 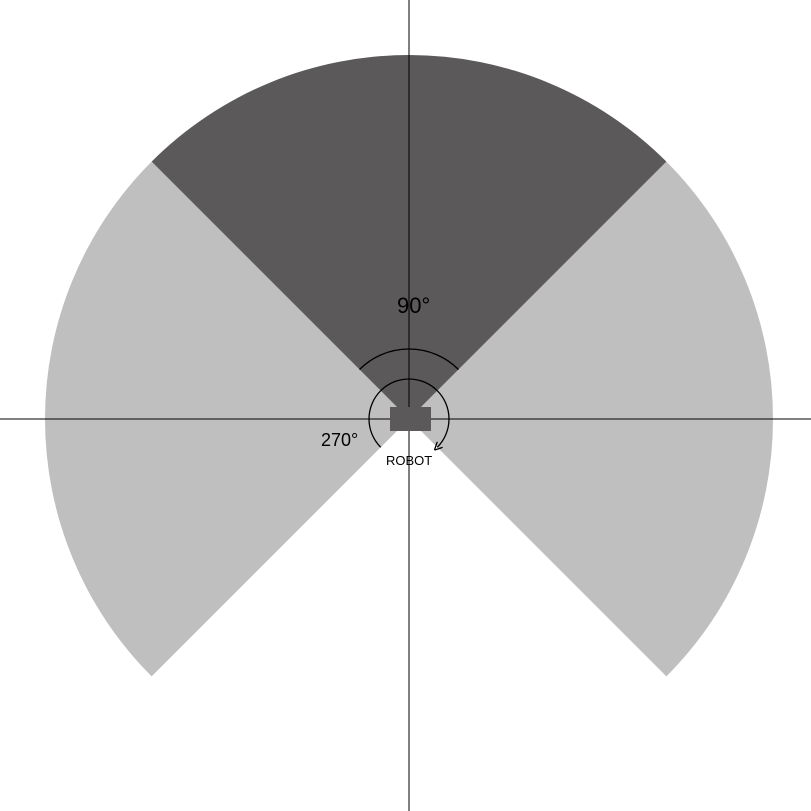 I want to click on front-angle-label: 90°, so click(x=413, y=305).